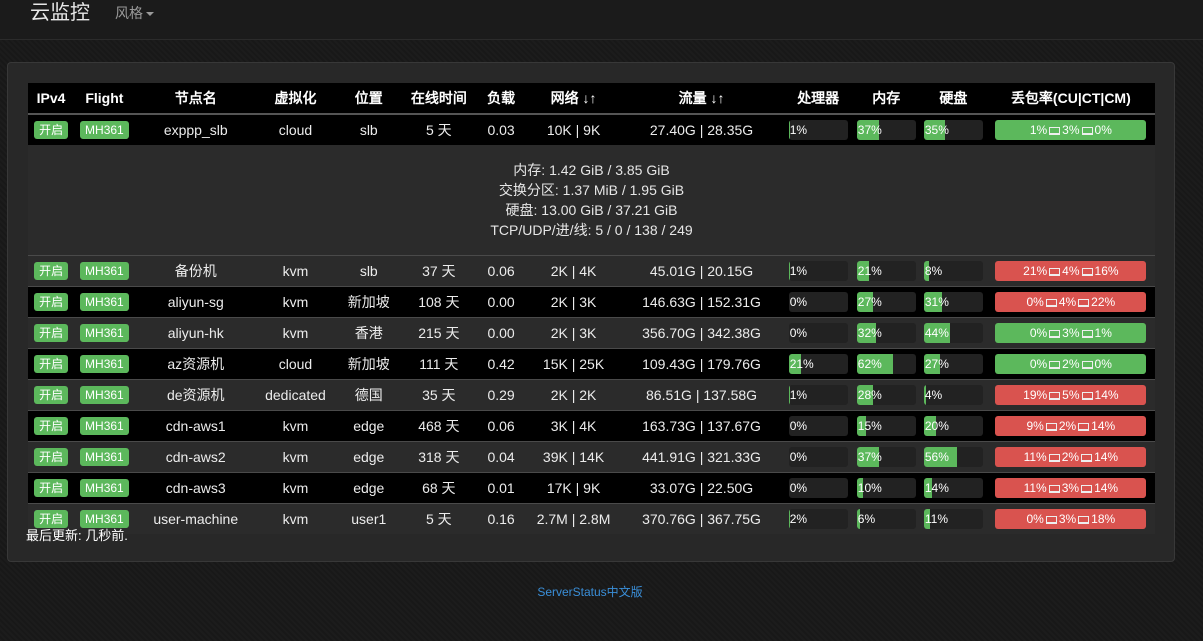  What do you see at coordinates (936, 332) in the screenshot?
I see `disk-value: 44%` at bounding box center [936, 332].